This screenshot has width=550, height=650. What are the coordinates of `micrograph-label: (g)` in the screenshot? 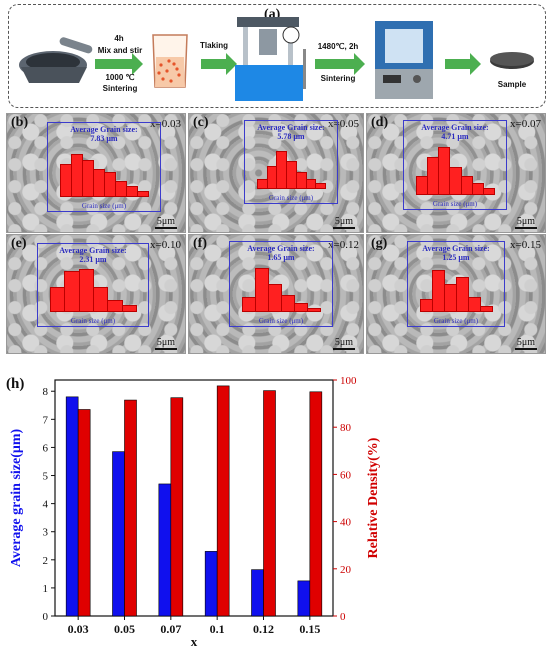 It's located at (379, 243).